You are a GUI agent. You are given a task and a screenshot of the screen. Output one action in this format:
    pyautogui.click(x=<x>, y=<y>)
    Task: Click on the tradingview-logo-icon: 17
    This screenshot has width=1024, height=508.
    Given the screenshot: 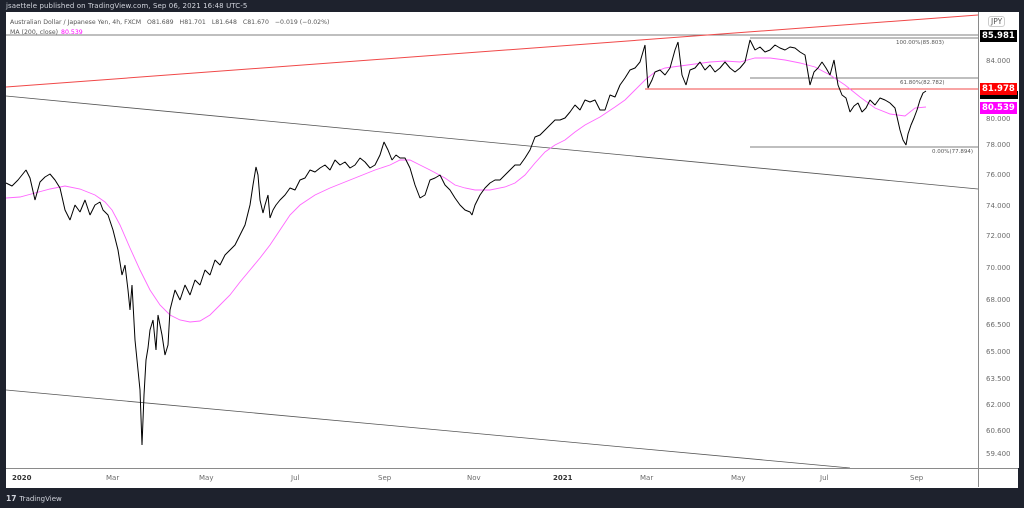 What is the action you would take?
    pyautogui.click(x=11, y=498)
    